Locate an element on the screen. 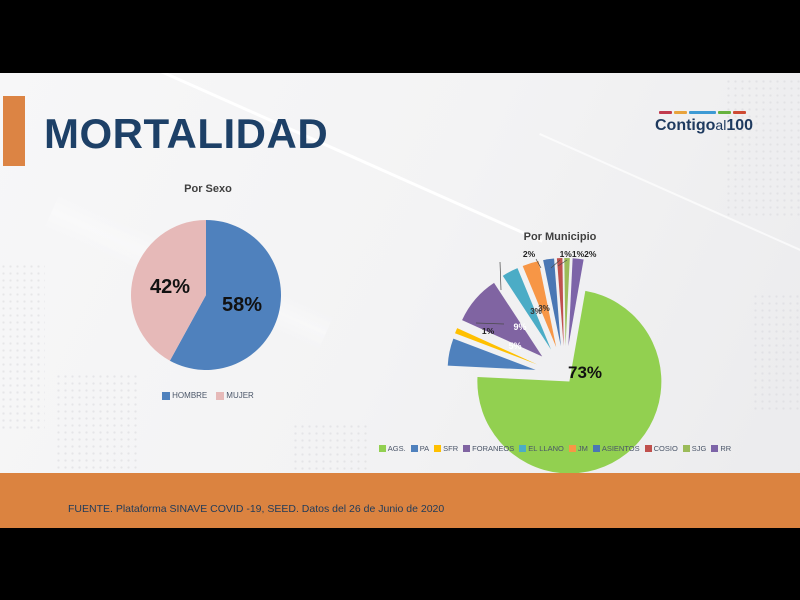  pie-slice-sfr is located at coordinates (496, 346).